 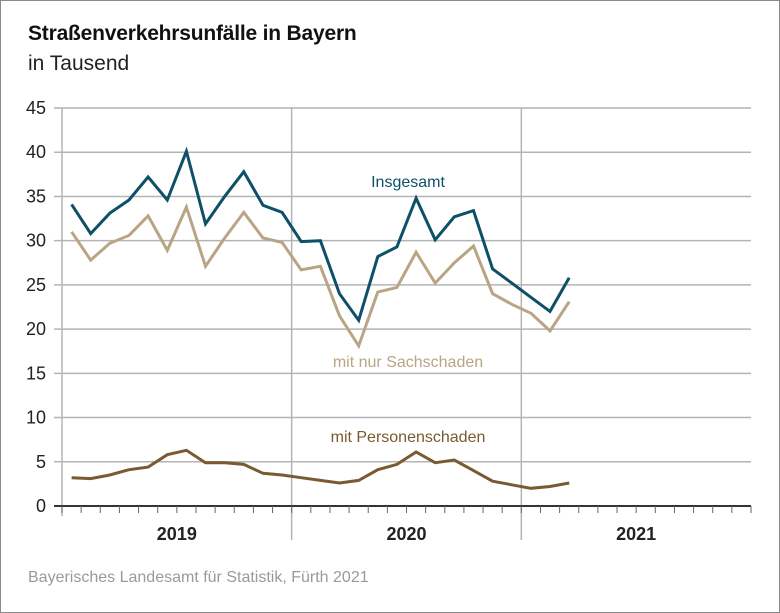 What do you see at coordinates (36, 196) in the screenshot?
I see `y-tick-label: 35` at bounding box center [36, 196].